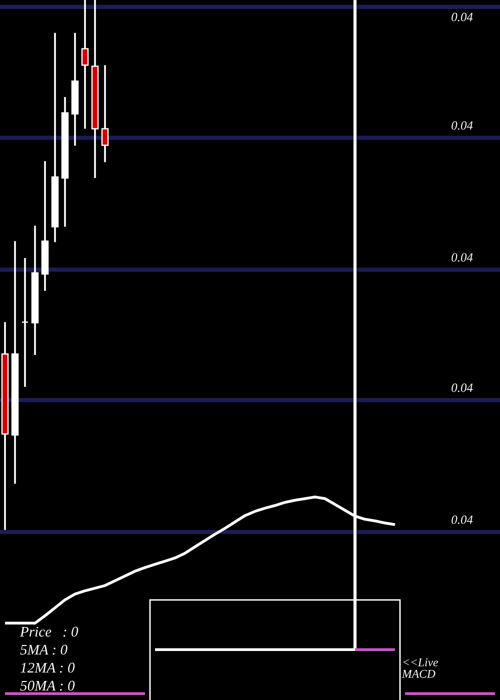  I want to click on annotation: 50MA : 0, so click(47, 685).